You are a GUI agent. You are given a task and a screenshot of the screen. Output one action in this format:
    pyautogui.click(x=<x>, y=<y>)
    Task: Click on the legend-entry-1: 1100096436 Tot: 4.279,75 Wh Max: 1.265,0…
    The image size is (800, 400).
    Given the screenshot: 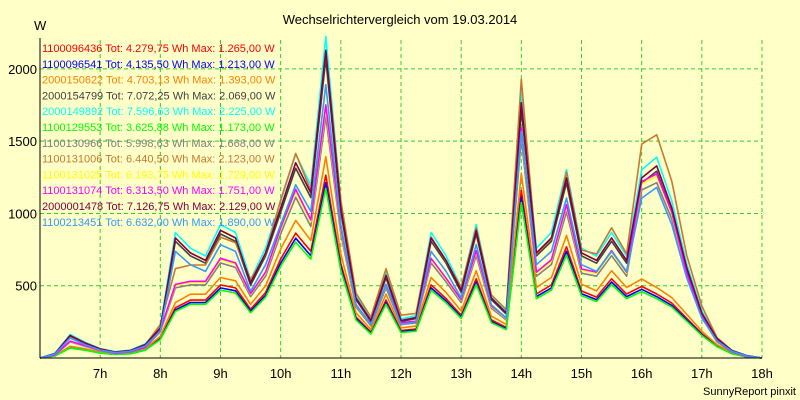 What is the action you would take?
    pyautogui.click(x=158, y=49)
    